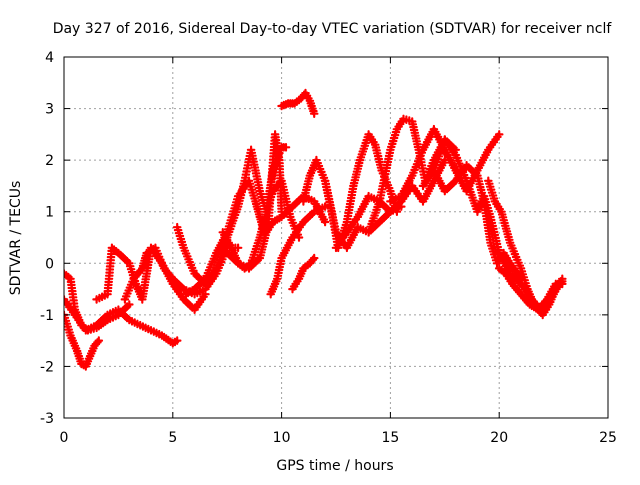 The width and height of the screenshot is (640, 485). Describe the element at coordinates (47, 419) in the screenshot. I see `y-tick-label: -3` at that location.